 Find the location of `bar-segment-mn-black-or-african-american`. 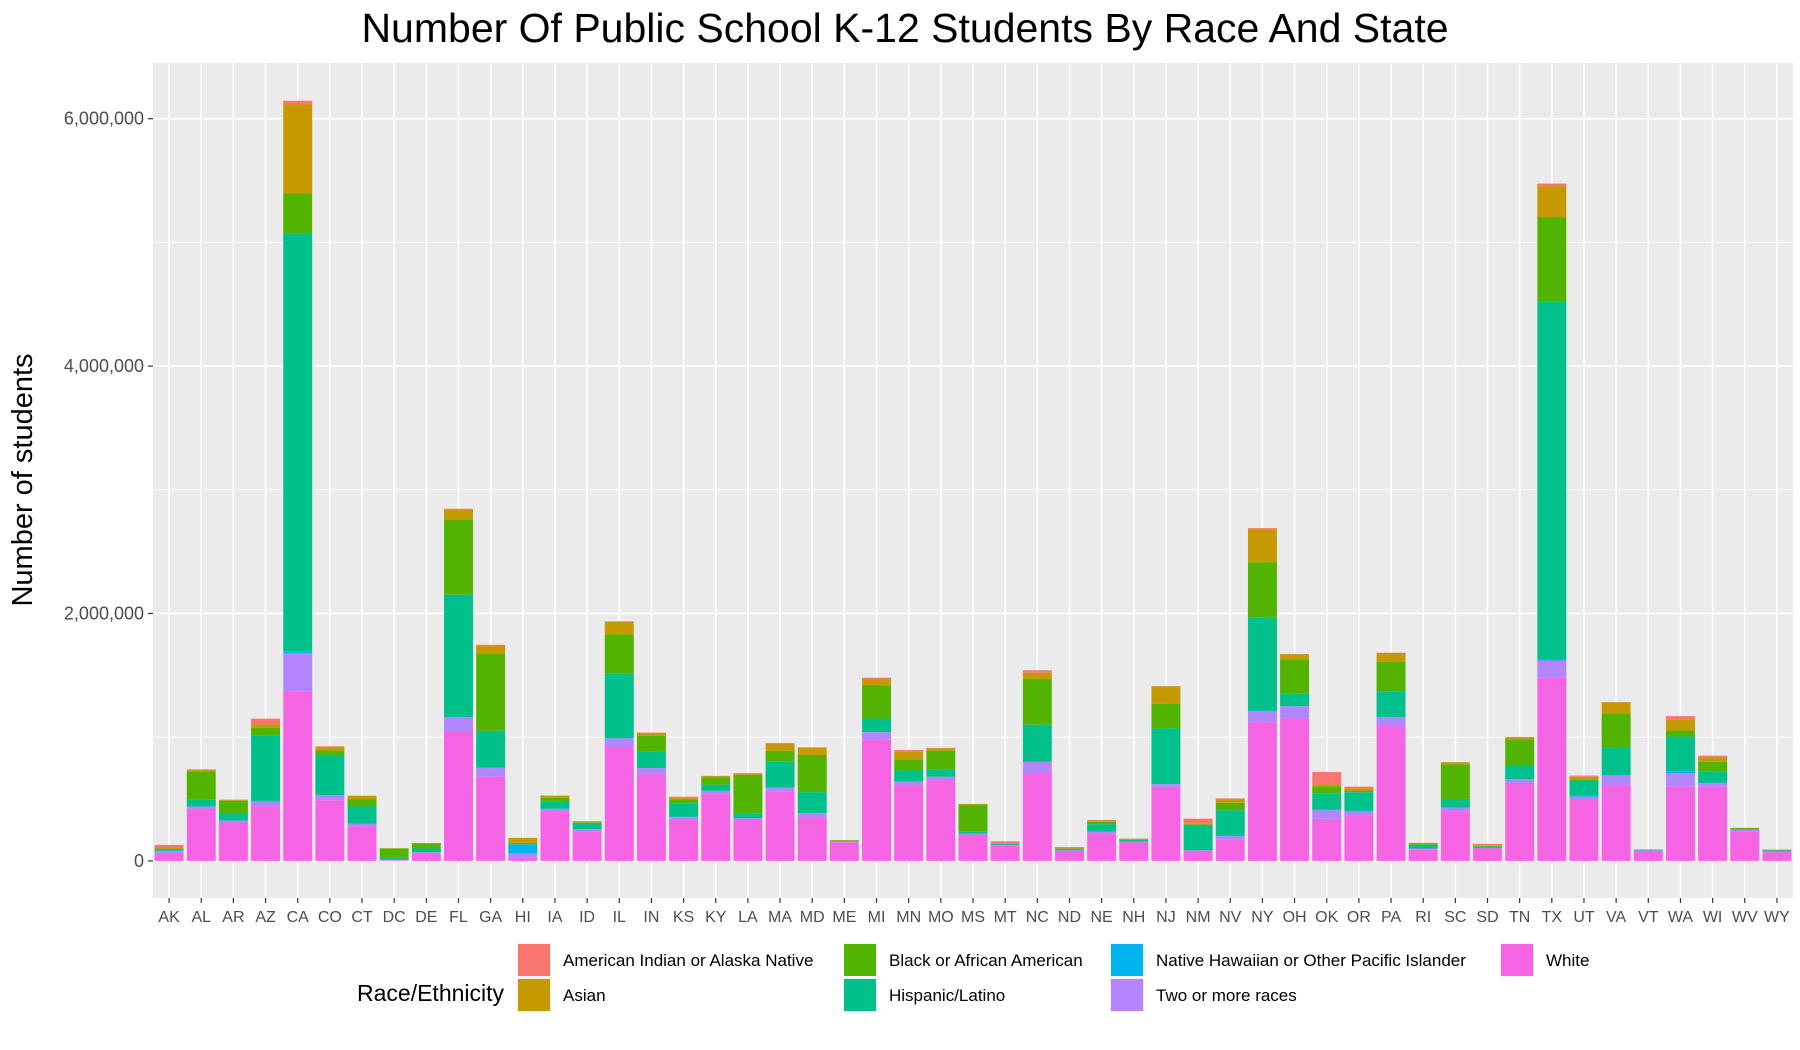

bar-segment-mn-black-or-african-american is located at coordinates (909, 765).